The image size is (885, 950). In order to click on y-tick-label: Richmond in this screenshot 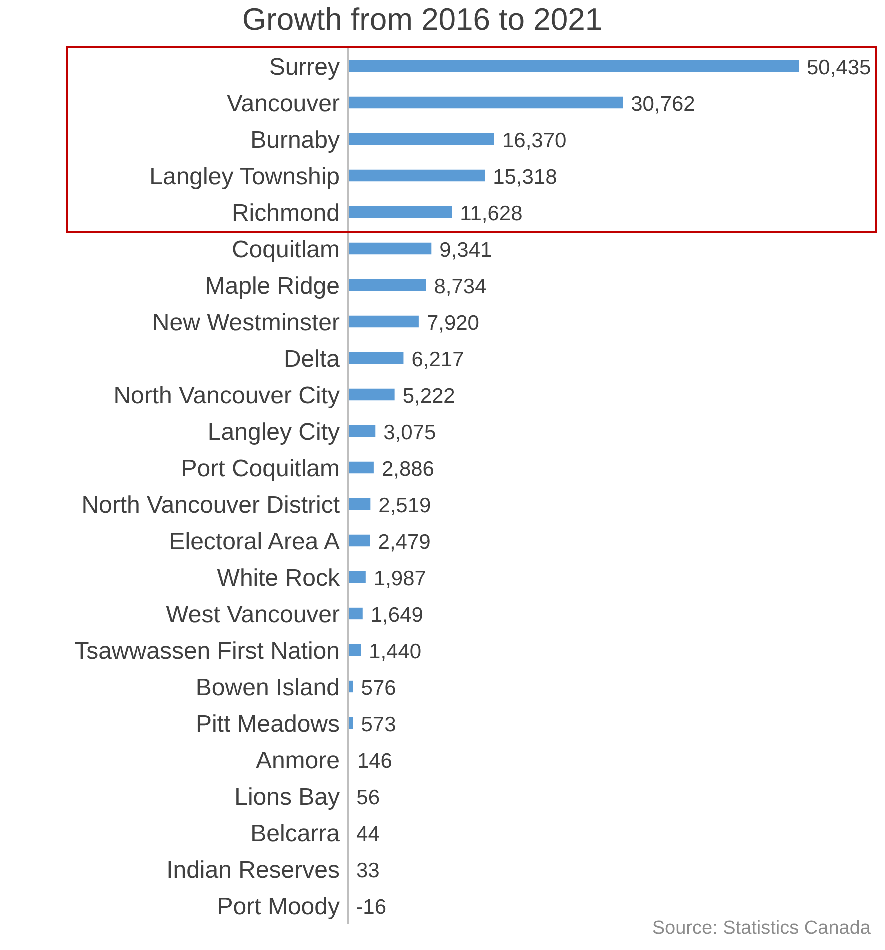, I will do `click(286, 213)`.